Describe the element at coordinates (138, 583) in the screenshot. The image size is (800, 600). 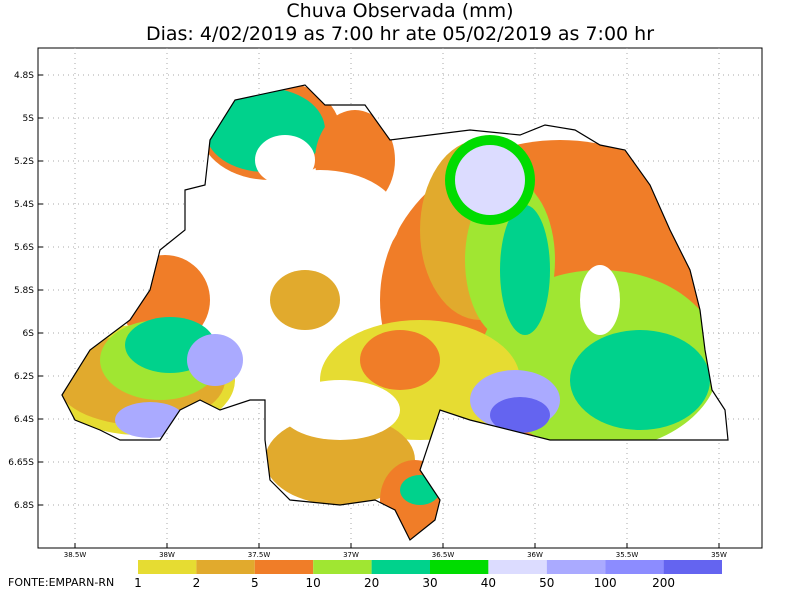
I see `legend-label: 1` at that location.